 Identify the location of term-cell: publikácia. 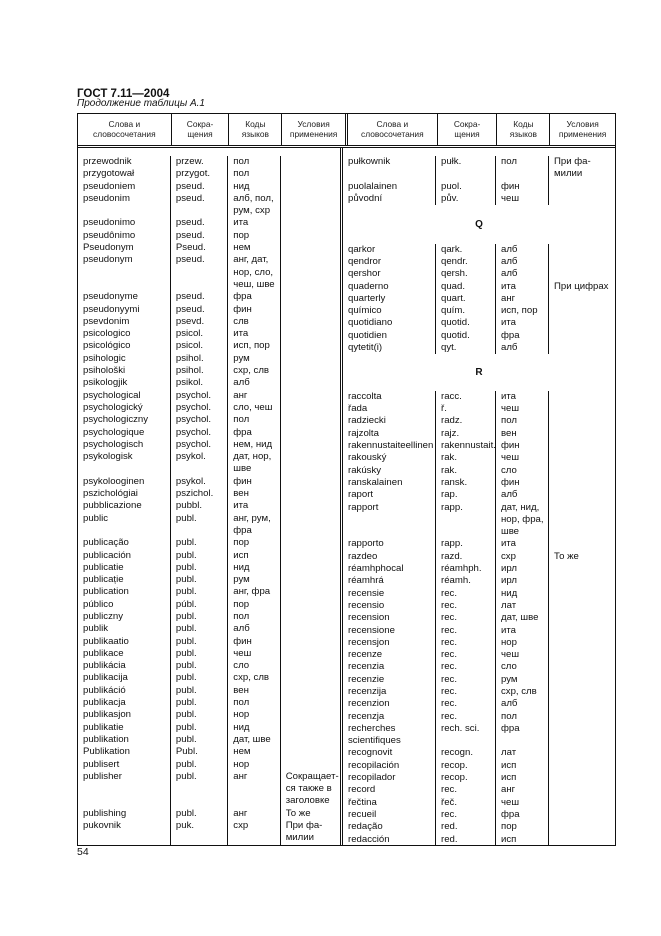
(124, 666).